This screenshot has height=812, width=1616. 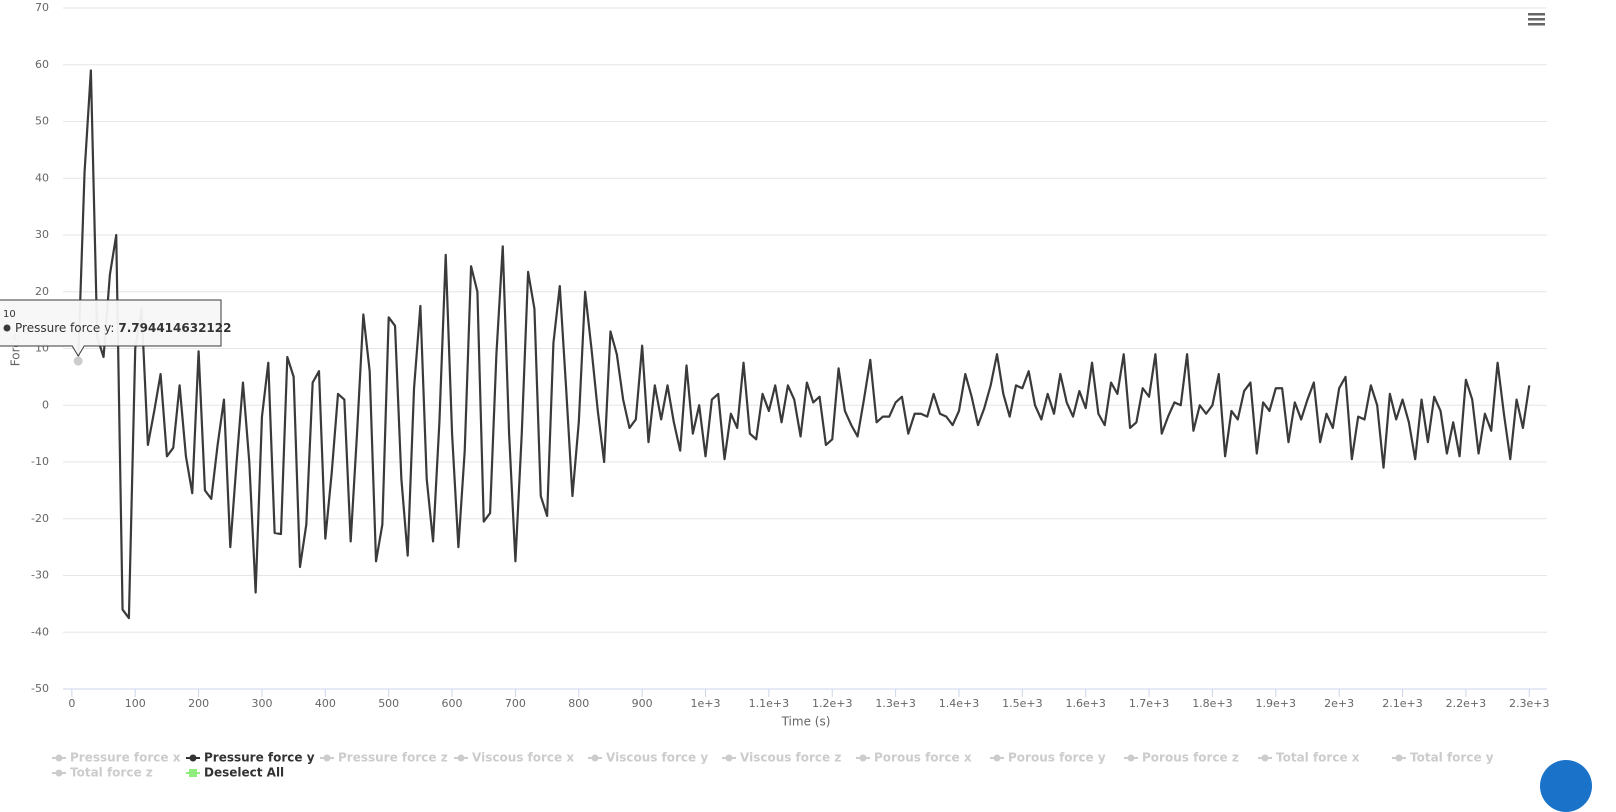 What do you see at coordinates (1402, 703) in the screenshot?
I see `x-tick-label: 2.1e+3` at bounding box center [1402, 703].